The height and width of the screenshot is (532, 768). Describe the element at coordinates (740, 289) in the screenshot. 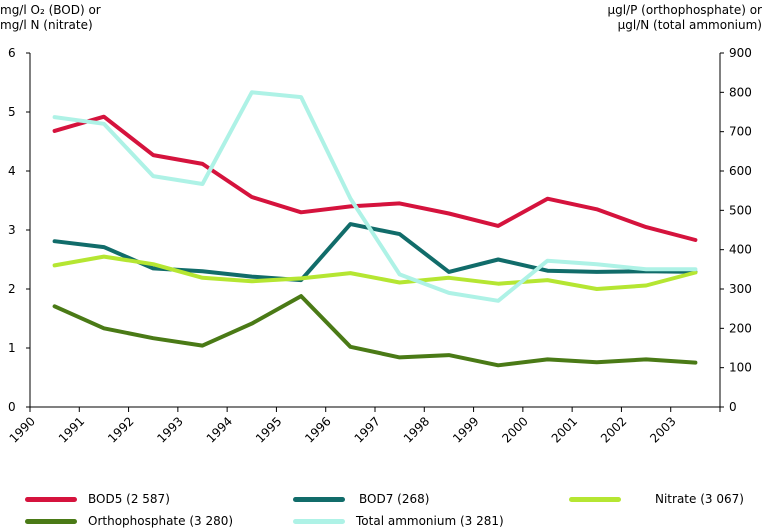

I see `right-y-tick-label: 300` at that location.